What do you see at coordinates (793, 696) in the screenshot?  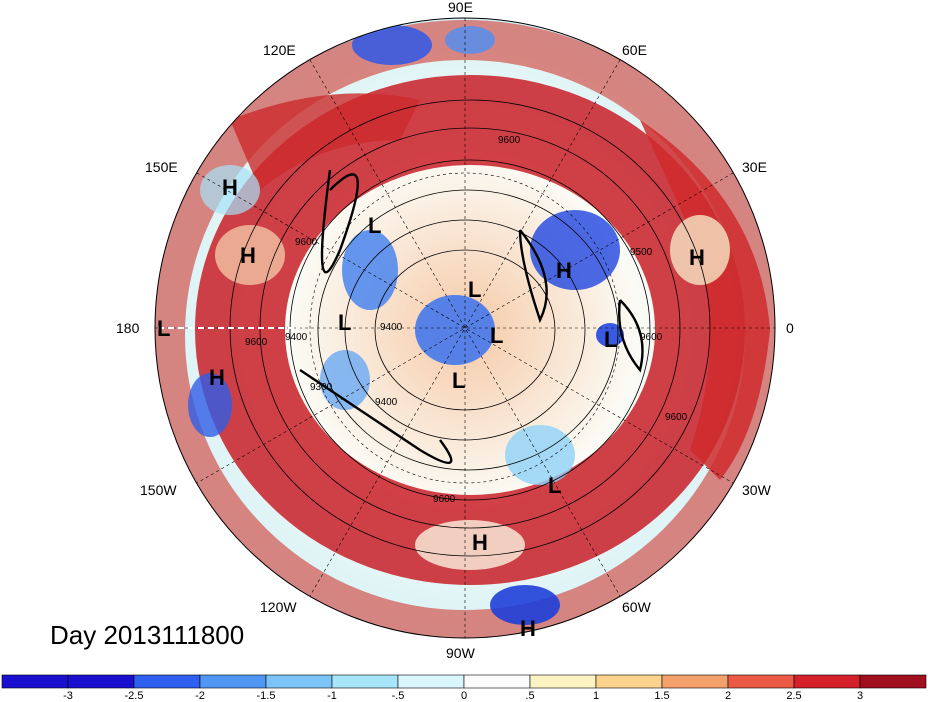 I see `colorbar-tick-label: 2.5` at bounding box center [793, 696].